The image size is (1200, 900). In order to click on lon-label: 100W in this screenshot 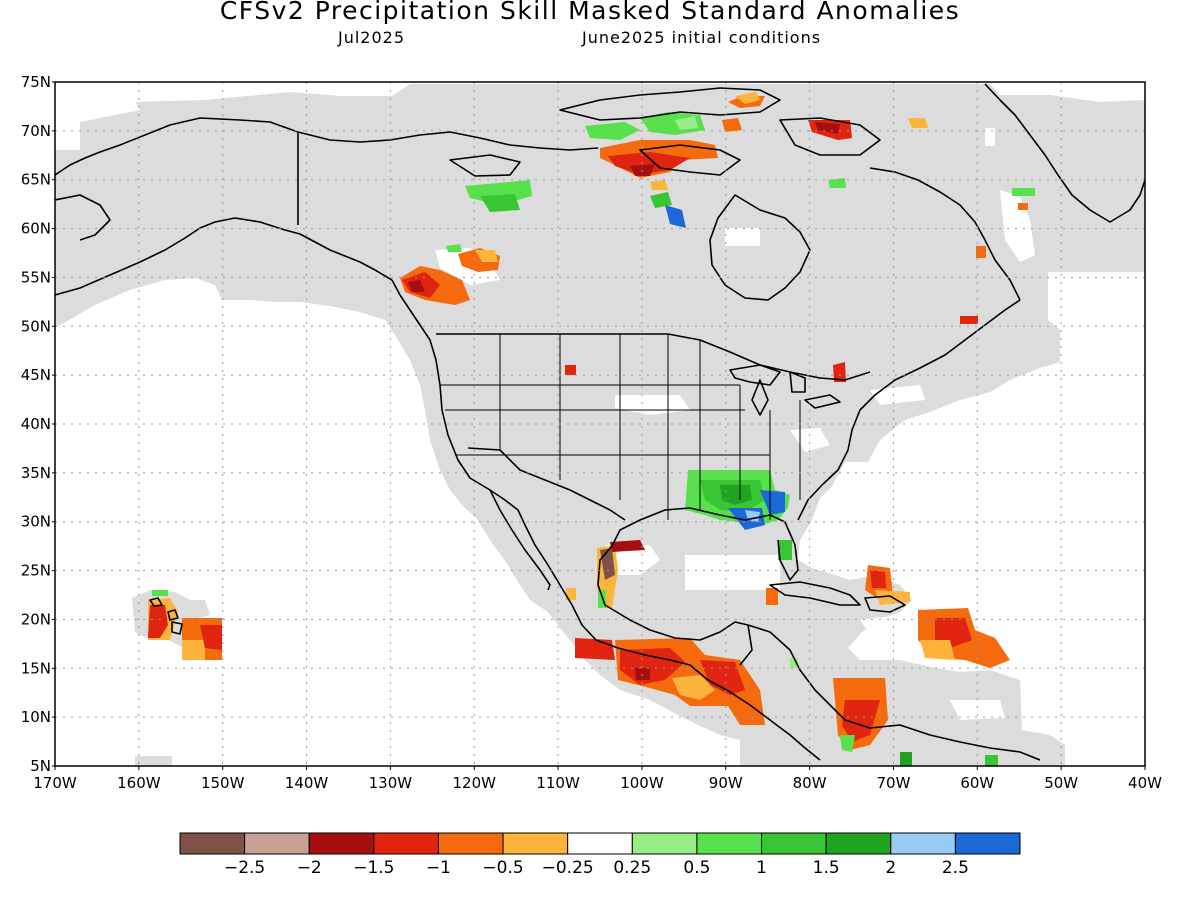, I will do `click(642, 783)`.